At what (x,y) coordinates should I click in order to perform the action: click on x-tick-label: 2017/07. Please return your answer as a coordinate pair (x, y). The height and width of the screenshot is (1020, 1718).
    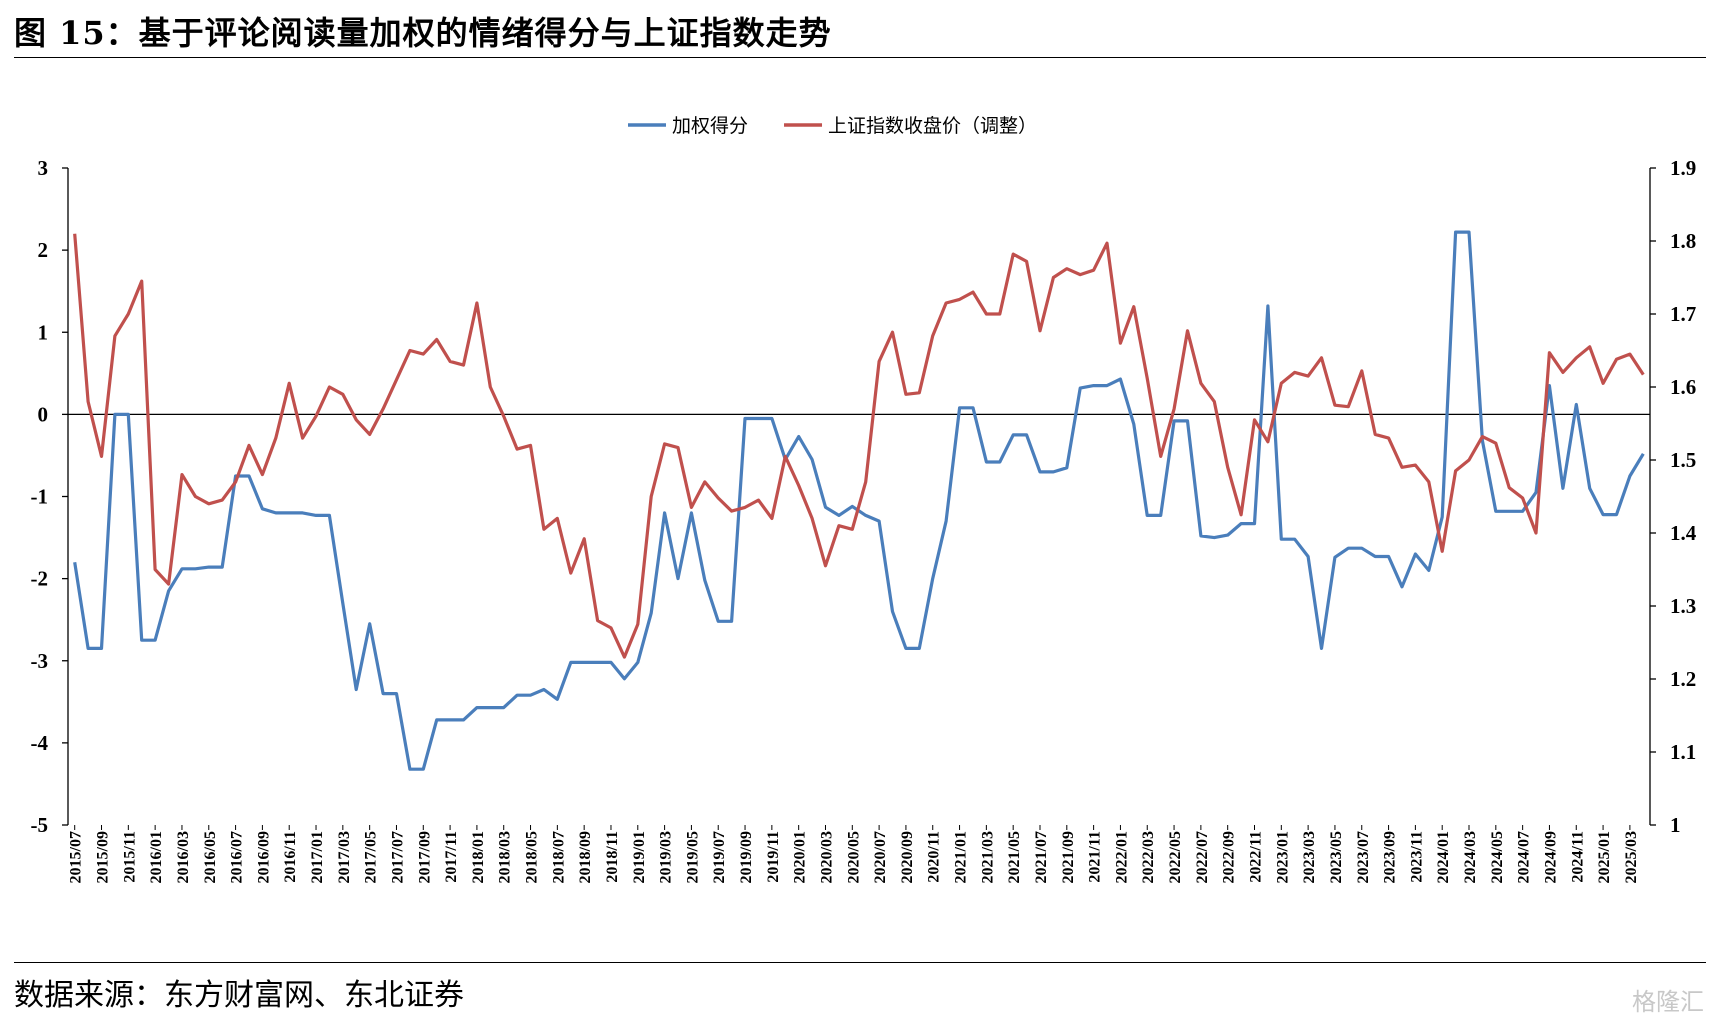
    Looking at the image, I should click on (397, 857).